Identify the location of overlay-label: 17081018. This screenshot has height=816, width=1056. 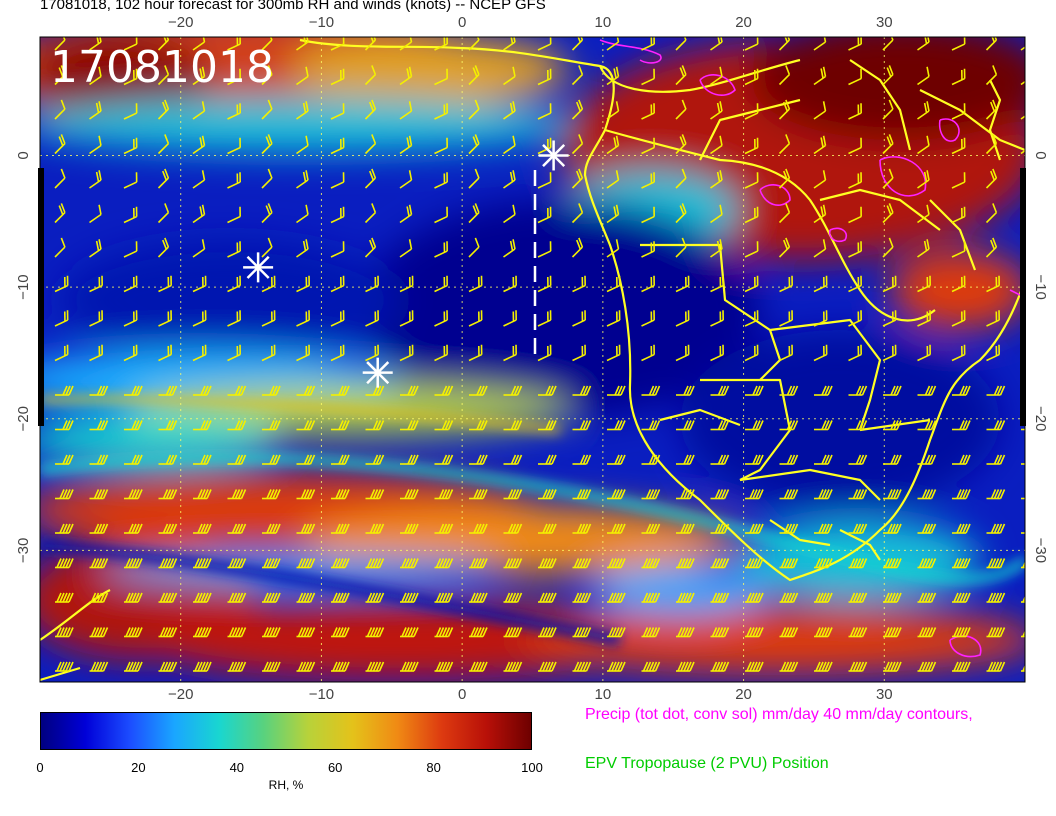
(162, 67).